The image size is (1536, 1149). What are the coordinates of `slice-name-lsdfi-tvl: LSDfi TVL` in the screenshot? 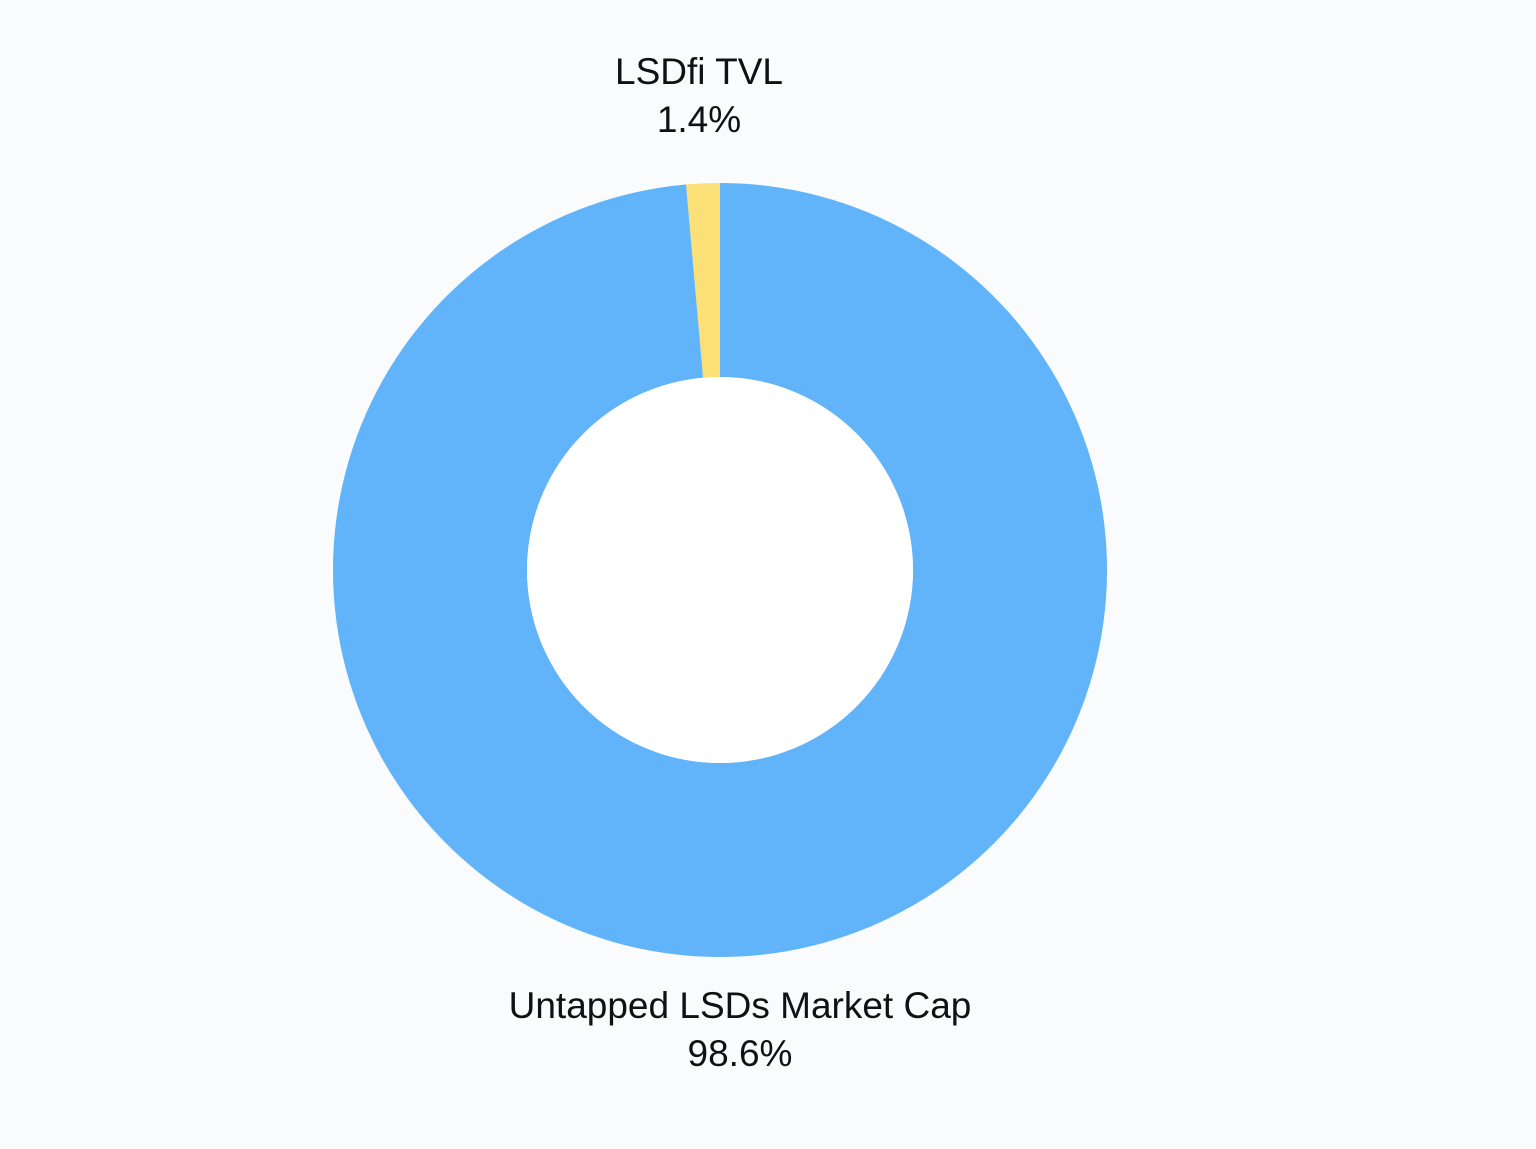 It's located at (699, 71).